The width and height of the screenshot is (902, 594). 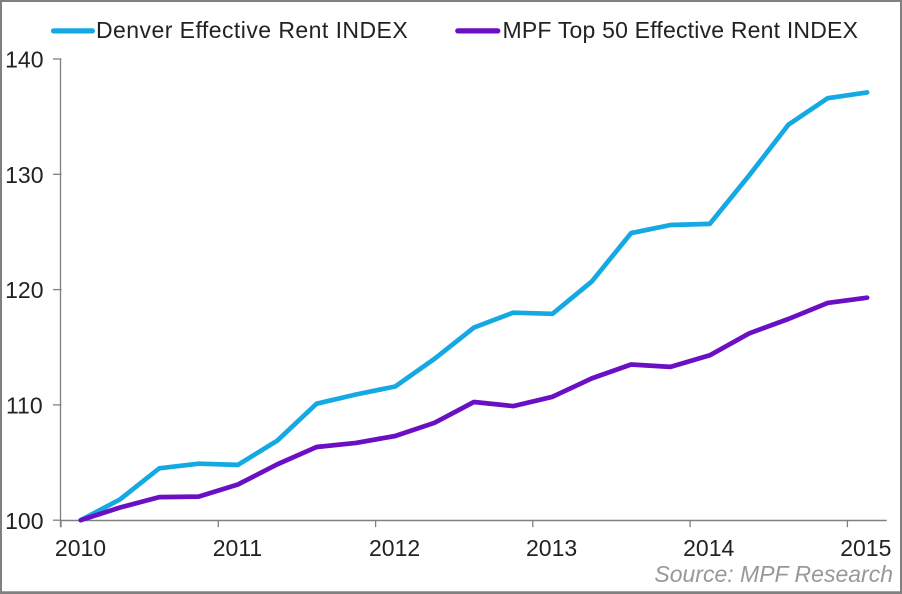 I want to click on svg-text: 2015, so click(x=865, y=548).